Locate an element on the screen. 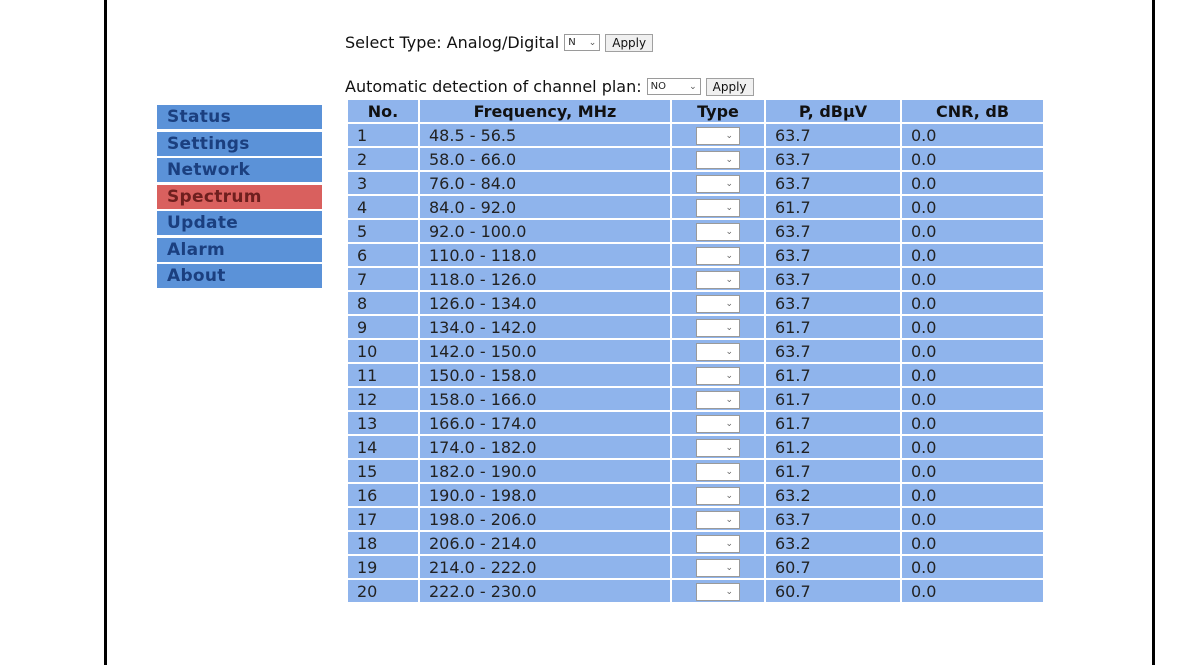  cell-no: 15 is located at coordinates (383, 471).